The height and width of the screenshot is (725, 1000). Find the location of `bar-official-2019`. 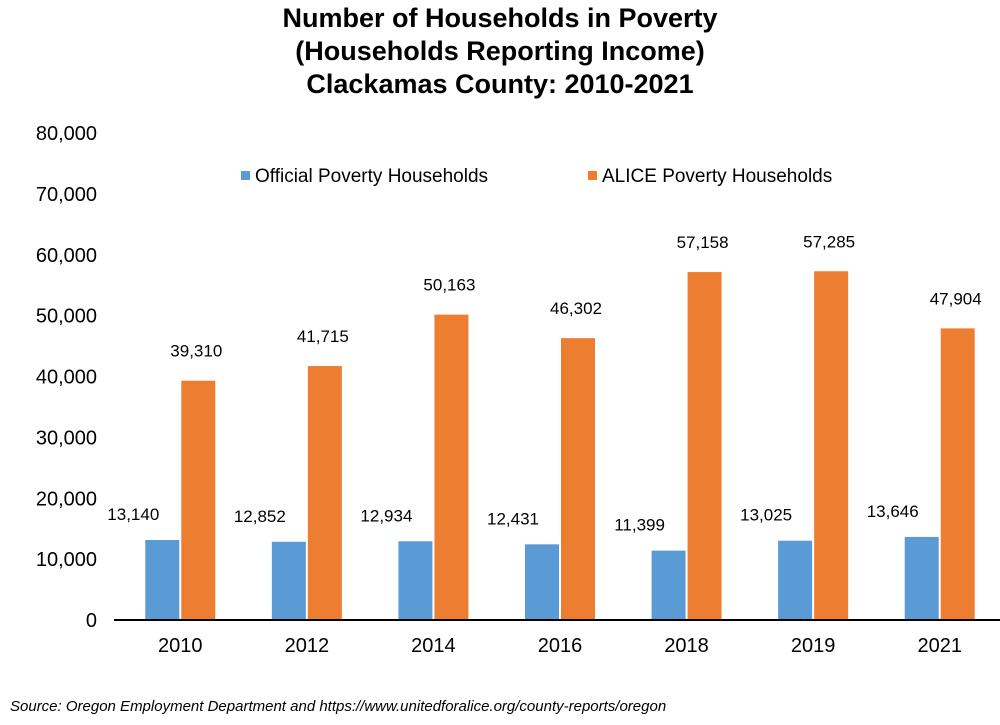

bar-official-2019 is located at coordinates (795, 580).